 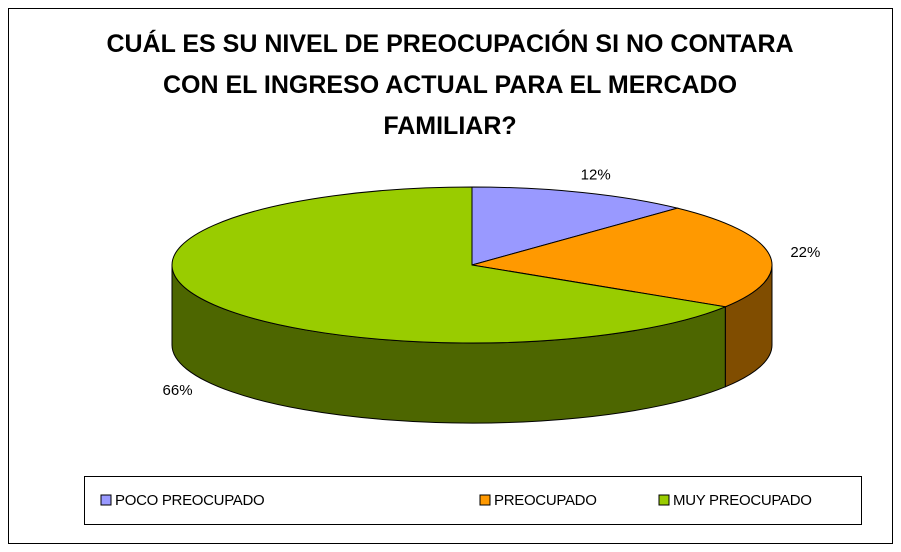 What do you see at coordinates (596, 175) in the screenshot?
I see `data-label: 12%` at bounding box center [596, 175].